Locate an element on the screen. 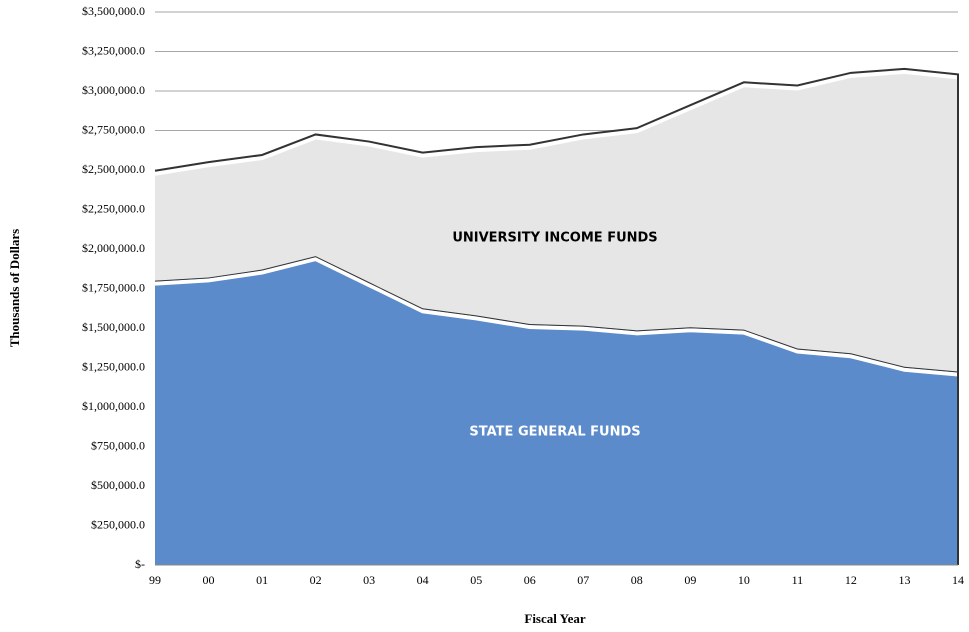 The width and height of the screenshot is (969, 632). y-tick-label: $3,000,000.0 is located at coordinates (113, 90).